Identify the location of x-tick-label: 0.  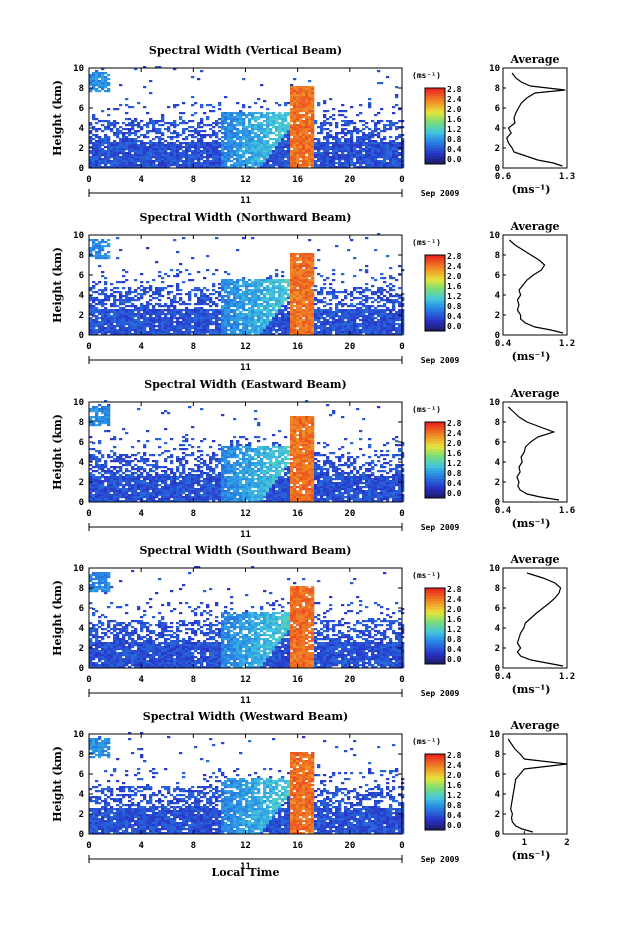
(88, 347).